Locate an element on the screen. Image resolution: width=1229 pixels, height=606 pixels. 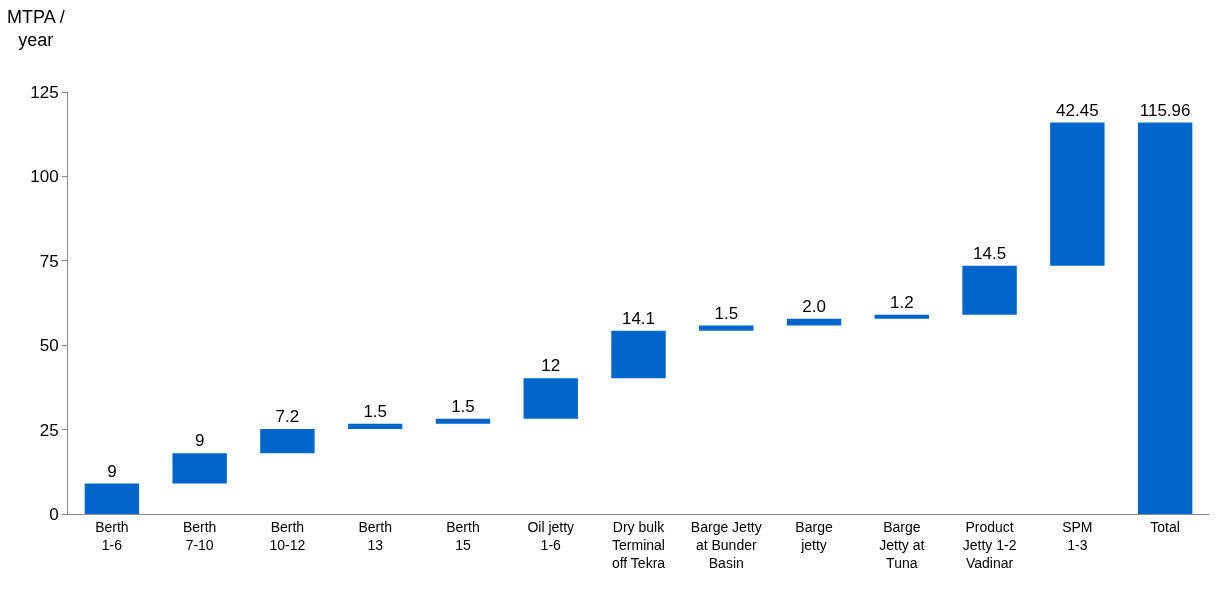
data-label: 2.0 is located at coordinates (814, 306).